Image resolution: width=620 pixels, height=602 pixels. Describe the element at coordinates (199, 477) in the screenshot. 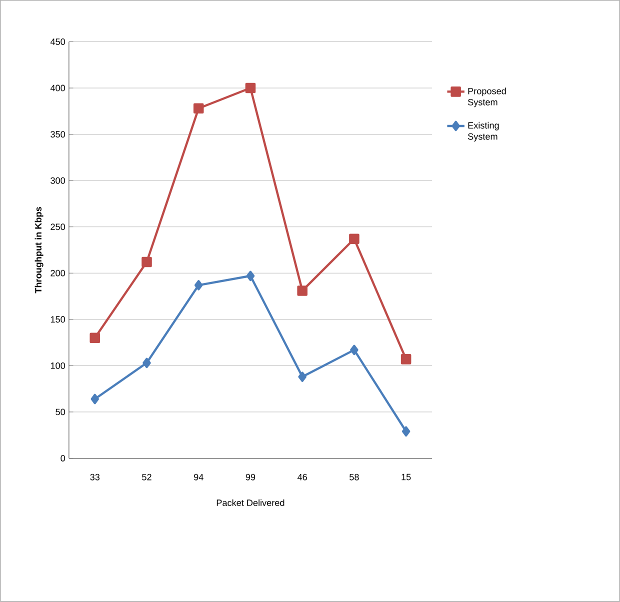

I see `x-tick-label: 94` at that location.